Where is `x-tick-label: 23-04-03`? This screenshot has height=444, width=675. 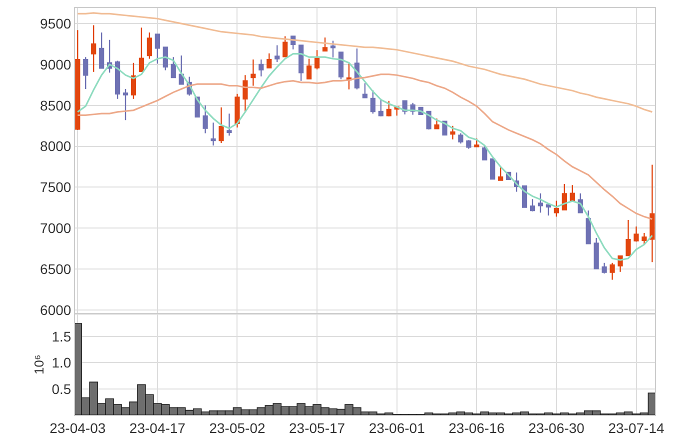 x-tick-label: 23-04-03 is located at coordinates (78, 428).